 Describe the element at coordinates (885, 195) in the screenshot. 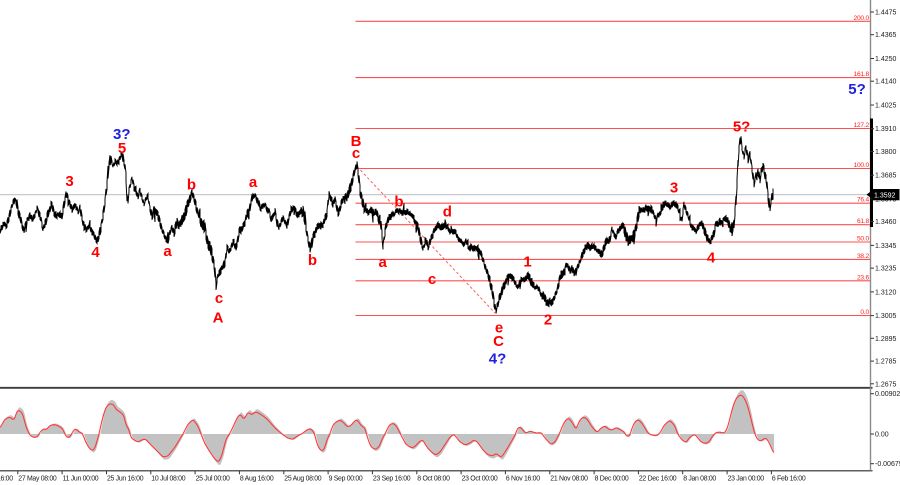

I see `svg-text: 1.3592` at that location.